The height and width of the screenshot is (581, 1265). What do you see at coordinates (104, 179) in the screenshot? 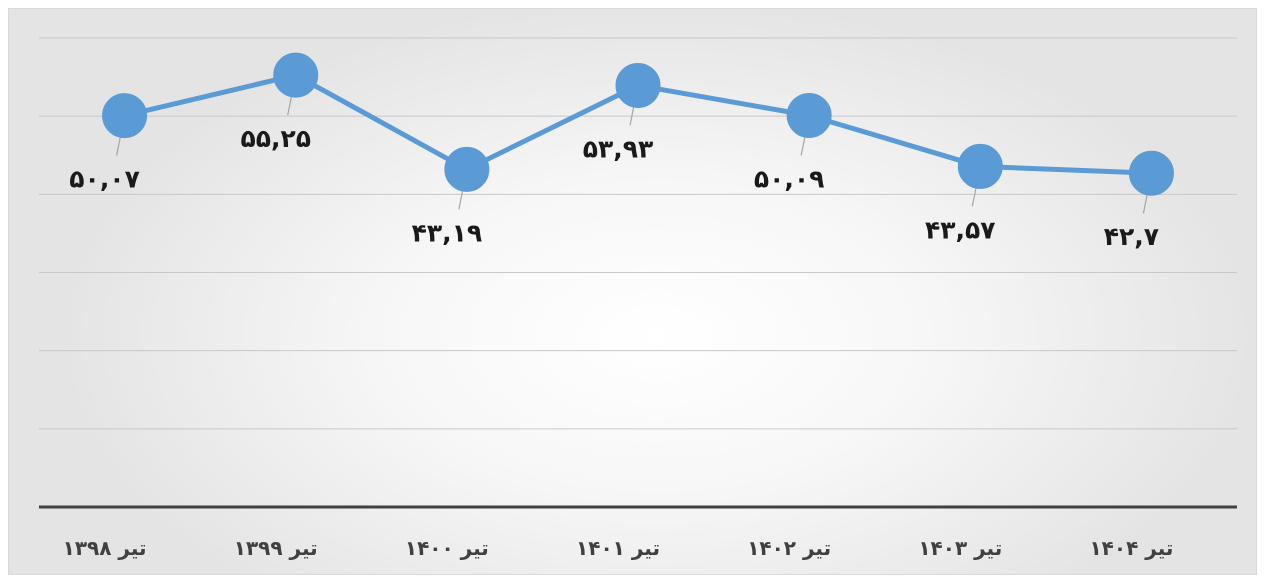
I see `data-label: ۵۰,۰۷` at bounding box center [104, 179].